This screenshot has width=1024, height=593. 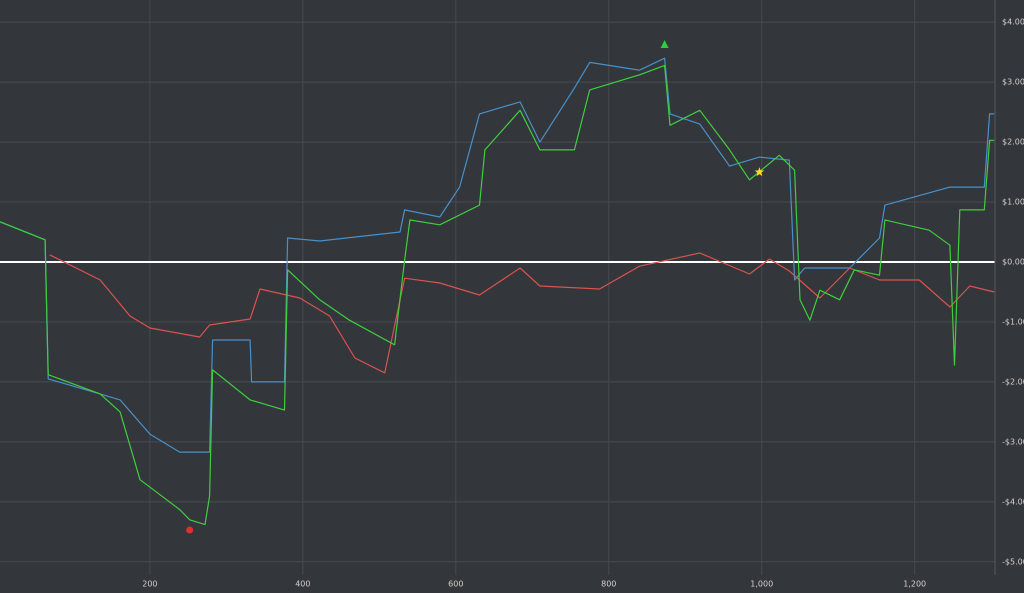 I want to click on y-tick-label: -$5.00, so click(x=1013, y=561).